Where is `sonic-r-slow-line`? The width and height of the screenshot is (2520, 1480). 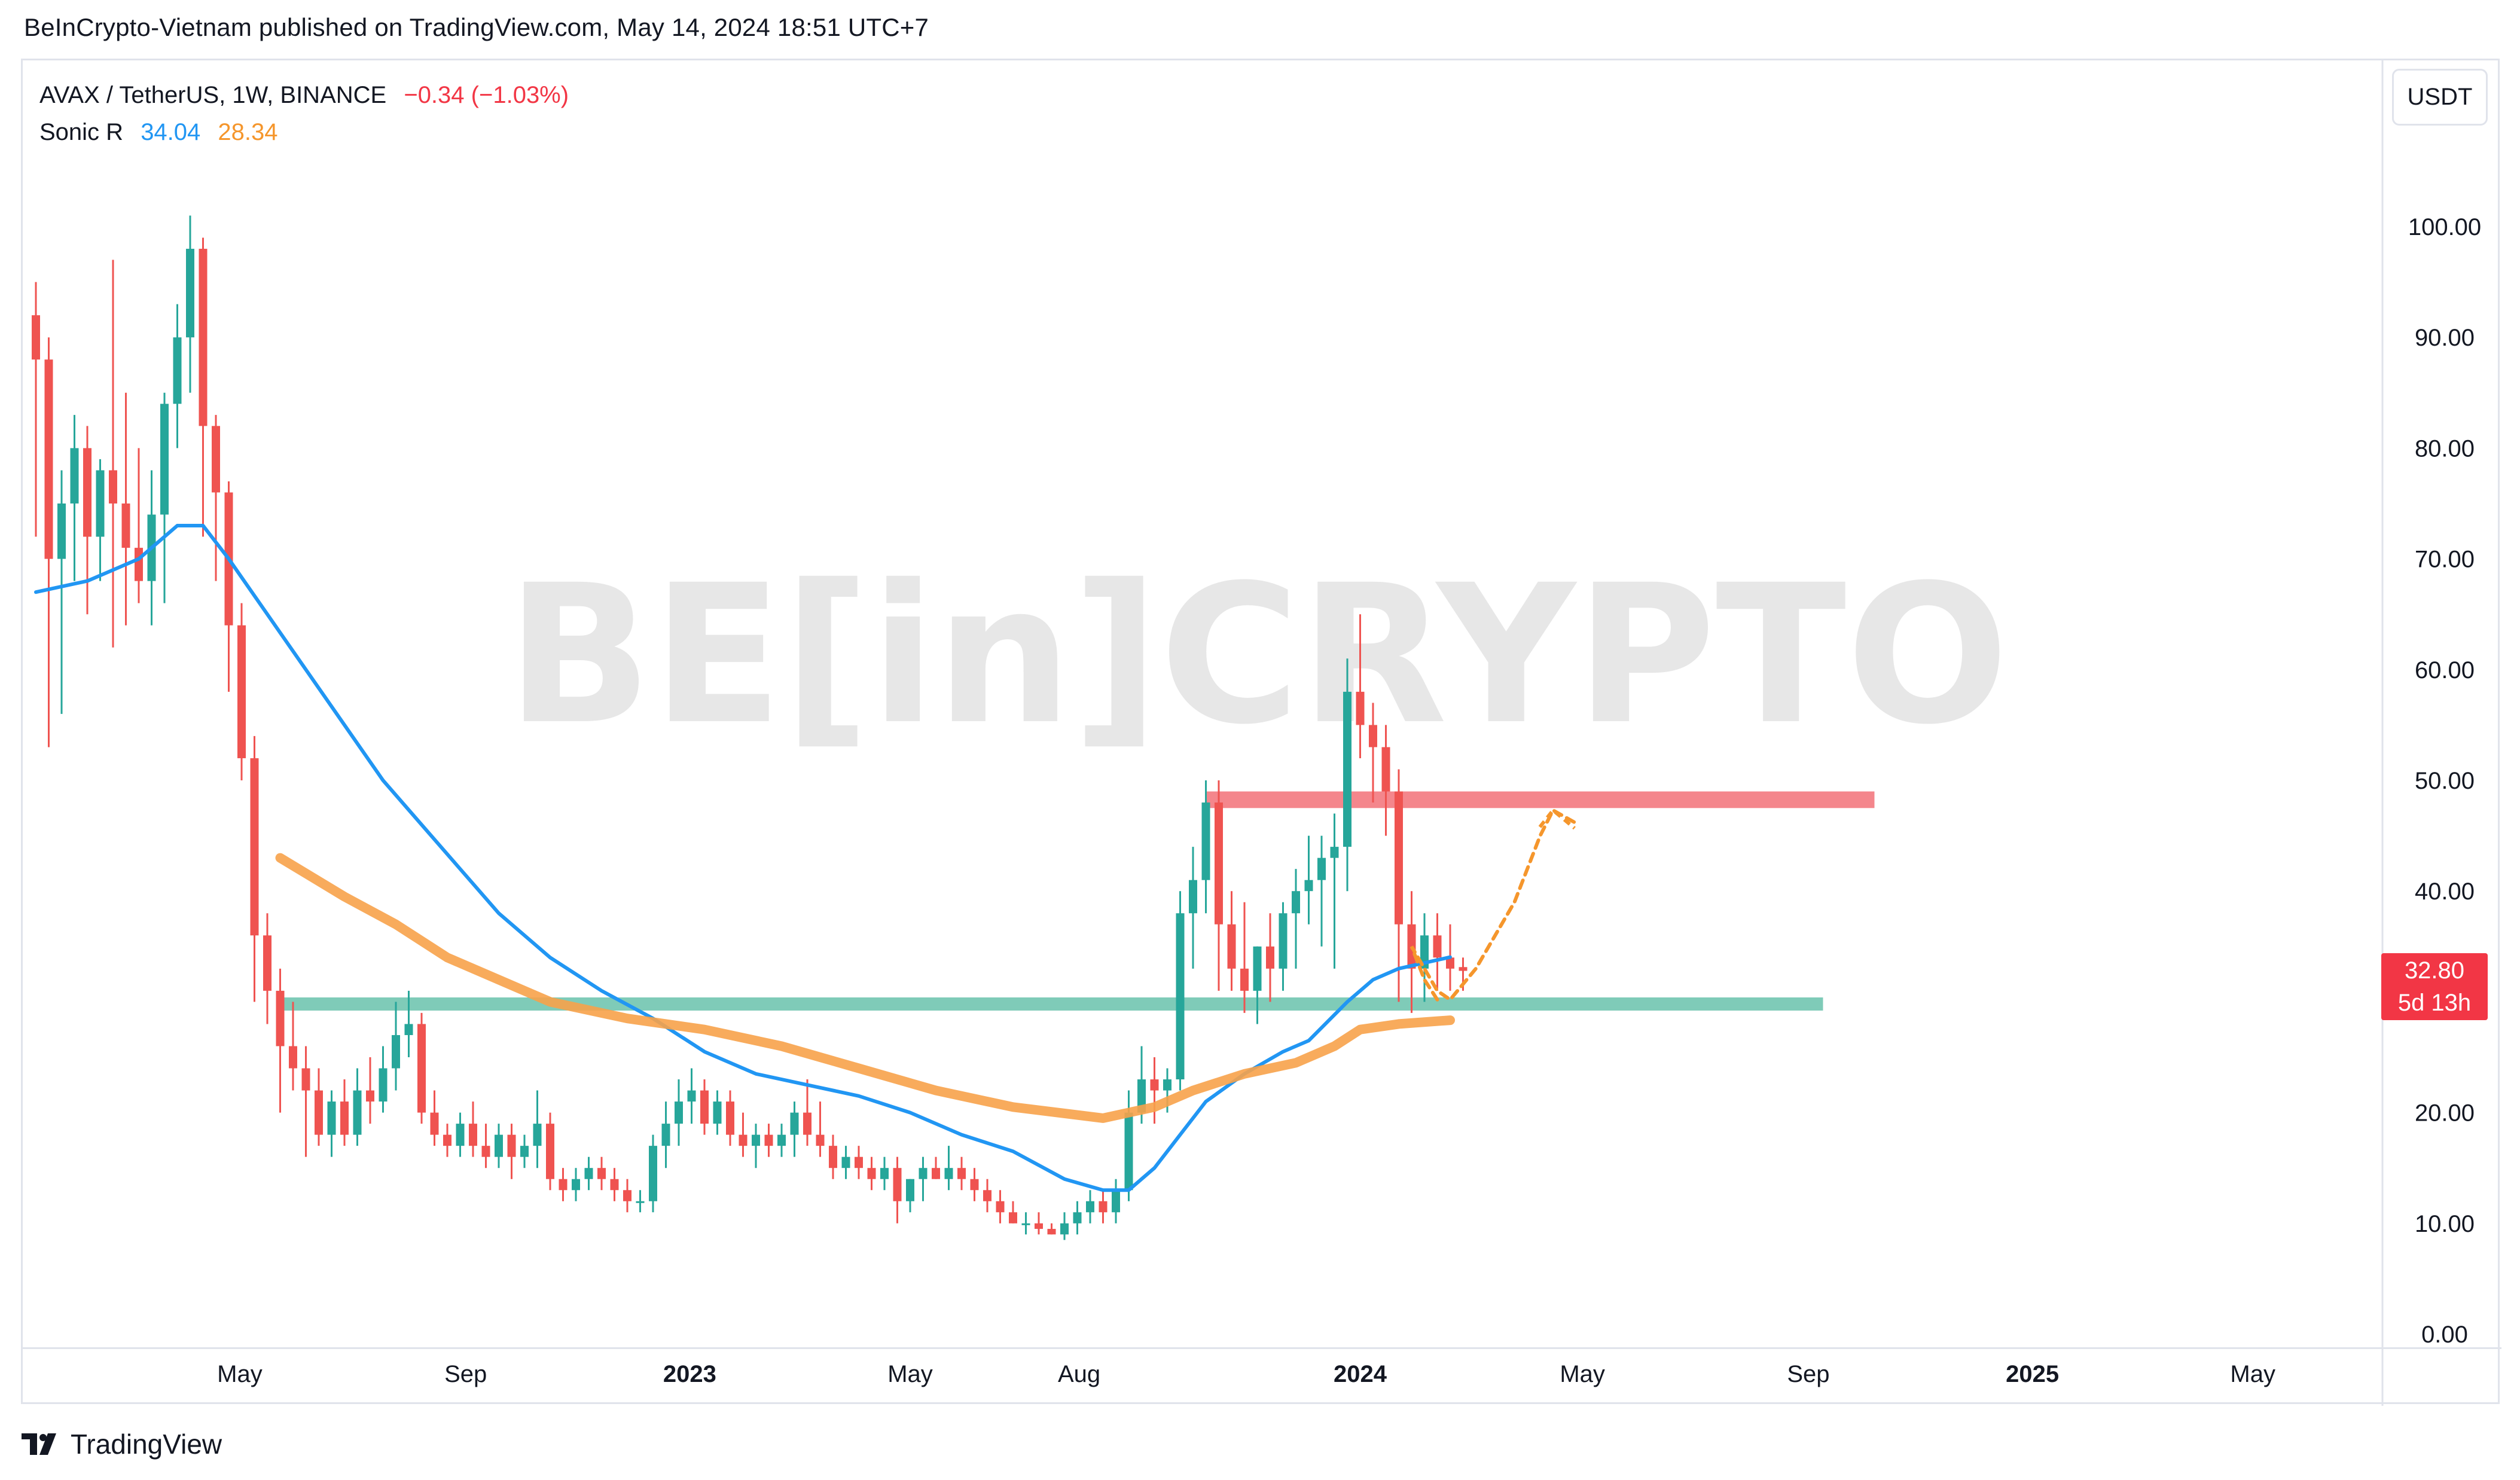
sonic-r-slow-line is located at coordinates (865, 988).